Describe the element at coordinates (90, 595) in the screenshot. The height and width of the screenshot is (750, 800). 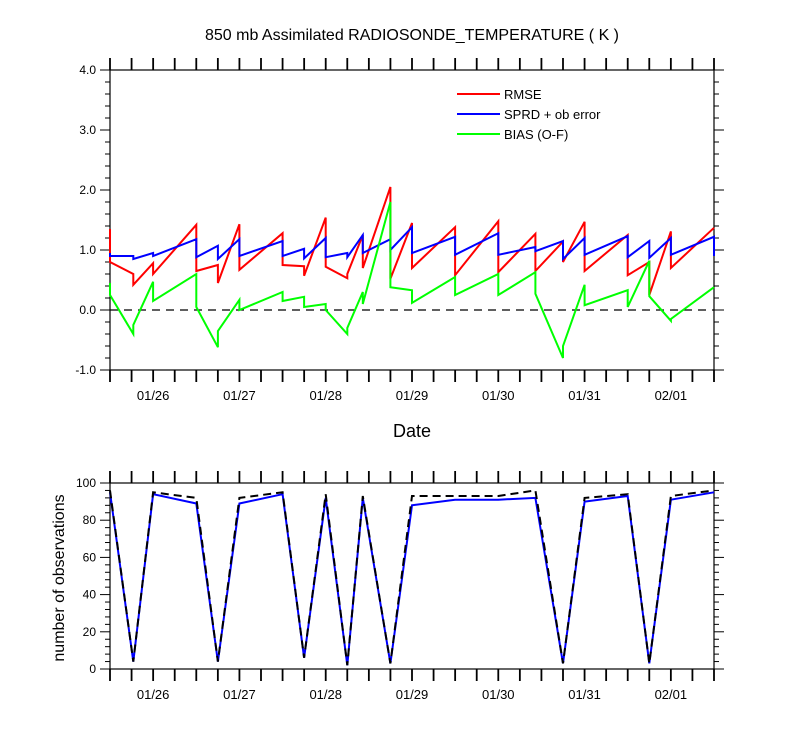
I see `y-tick-label: 40` at that location.